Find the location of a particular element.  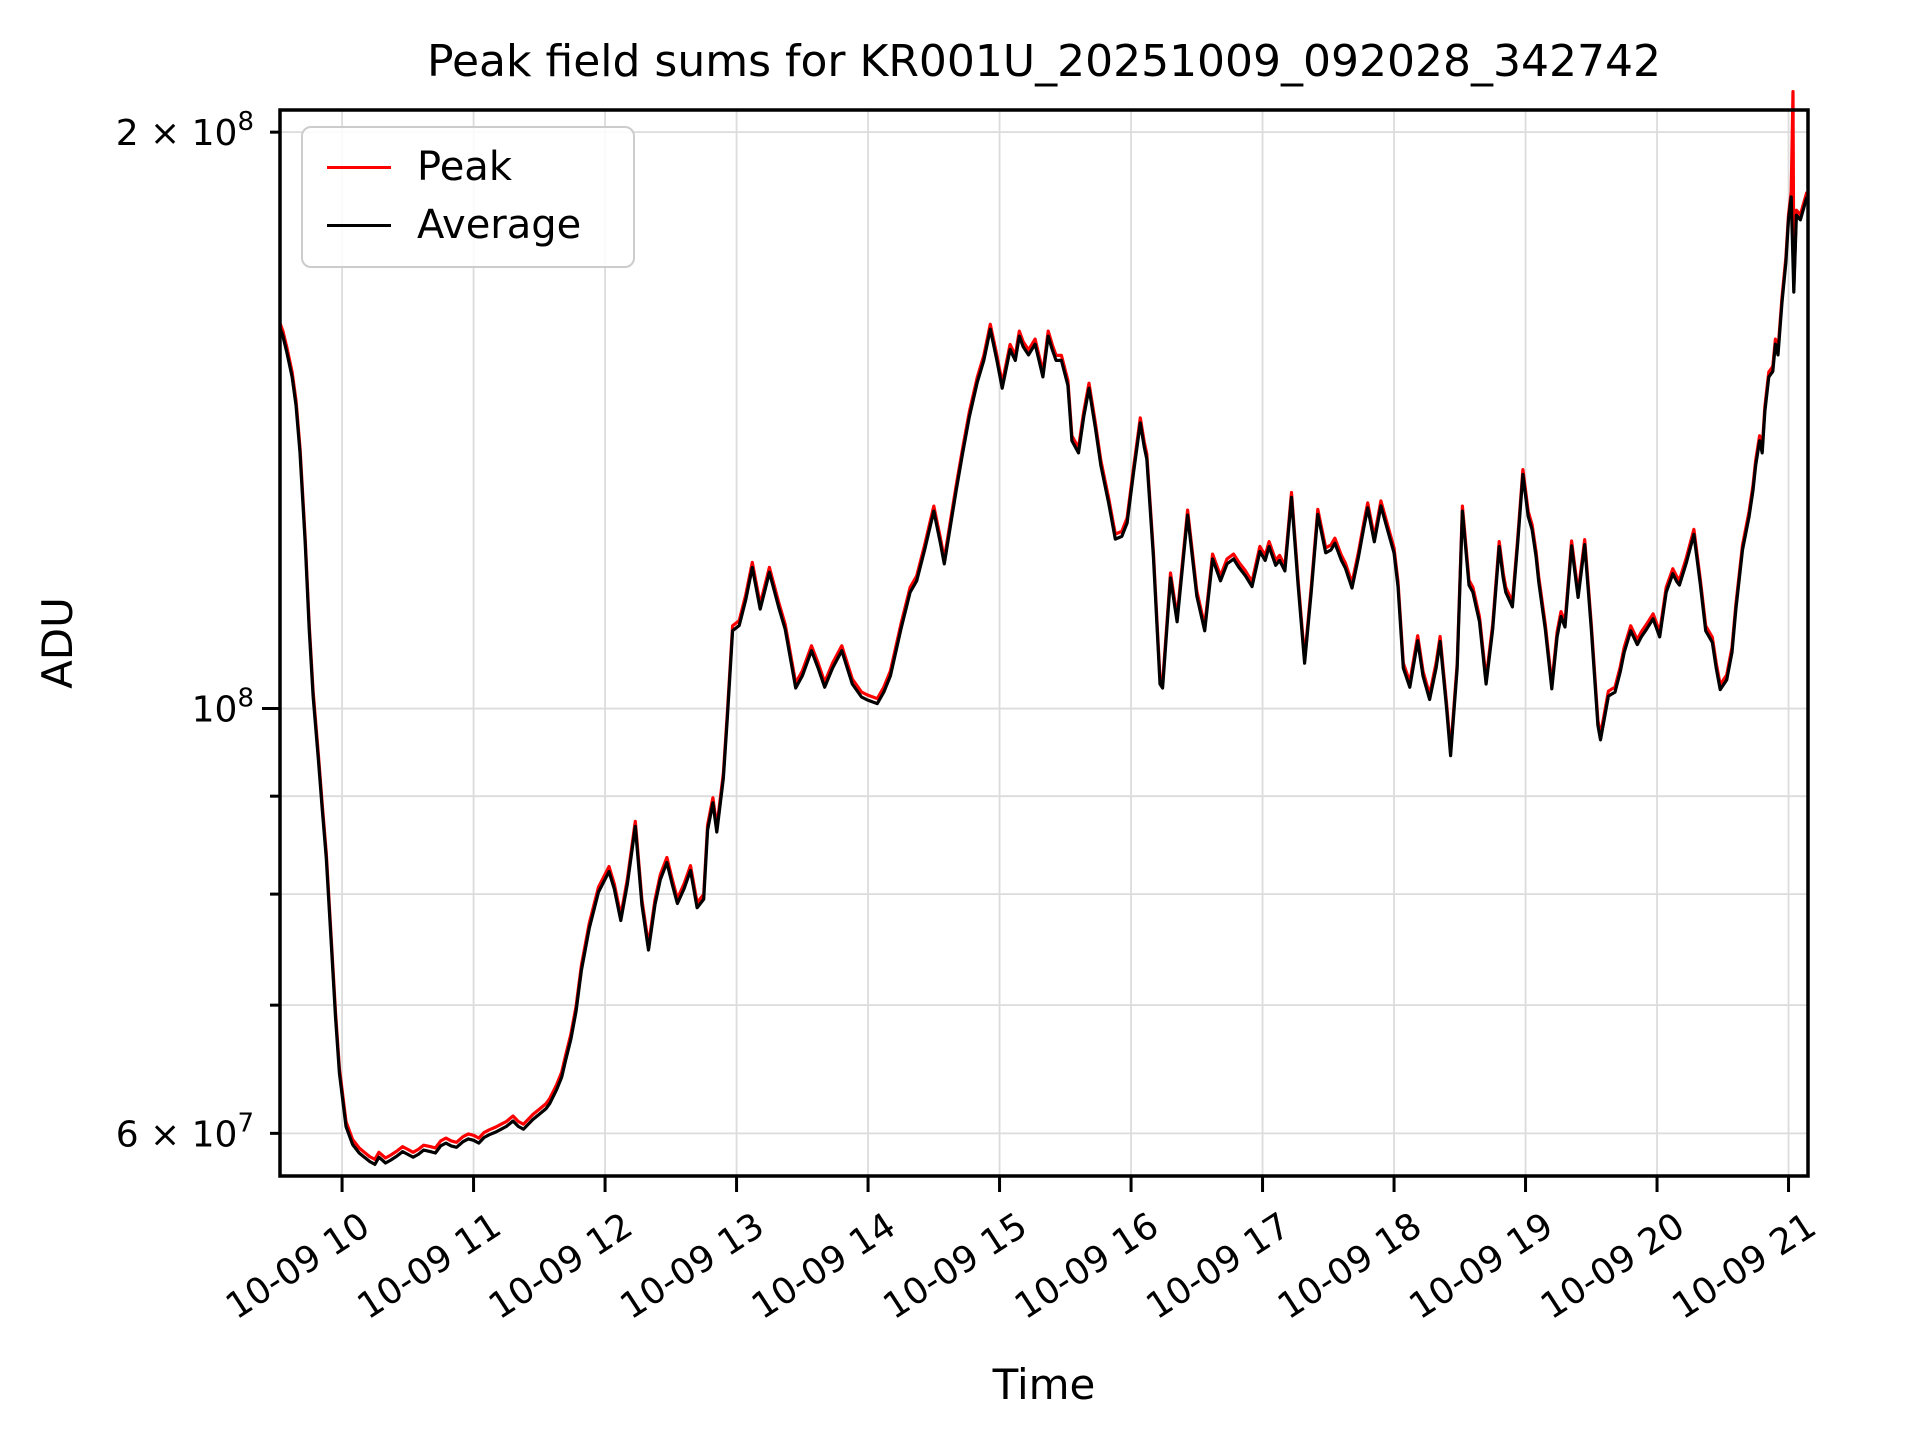

x-tick-label: 10-09 10 is located at coordinates (298, 1266).